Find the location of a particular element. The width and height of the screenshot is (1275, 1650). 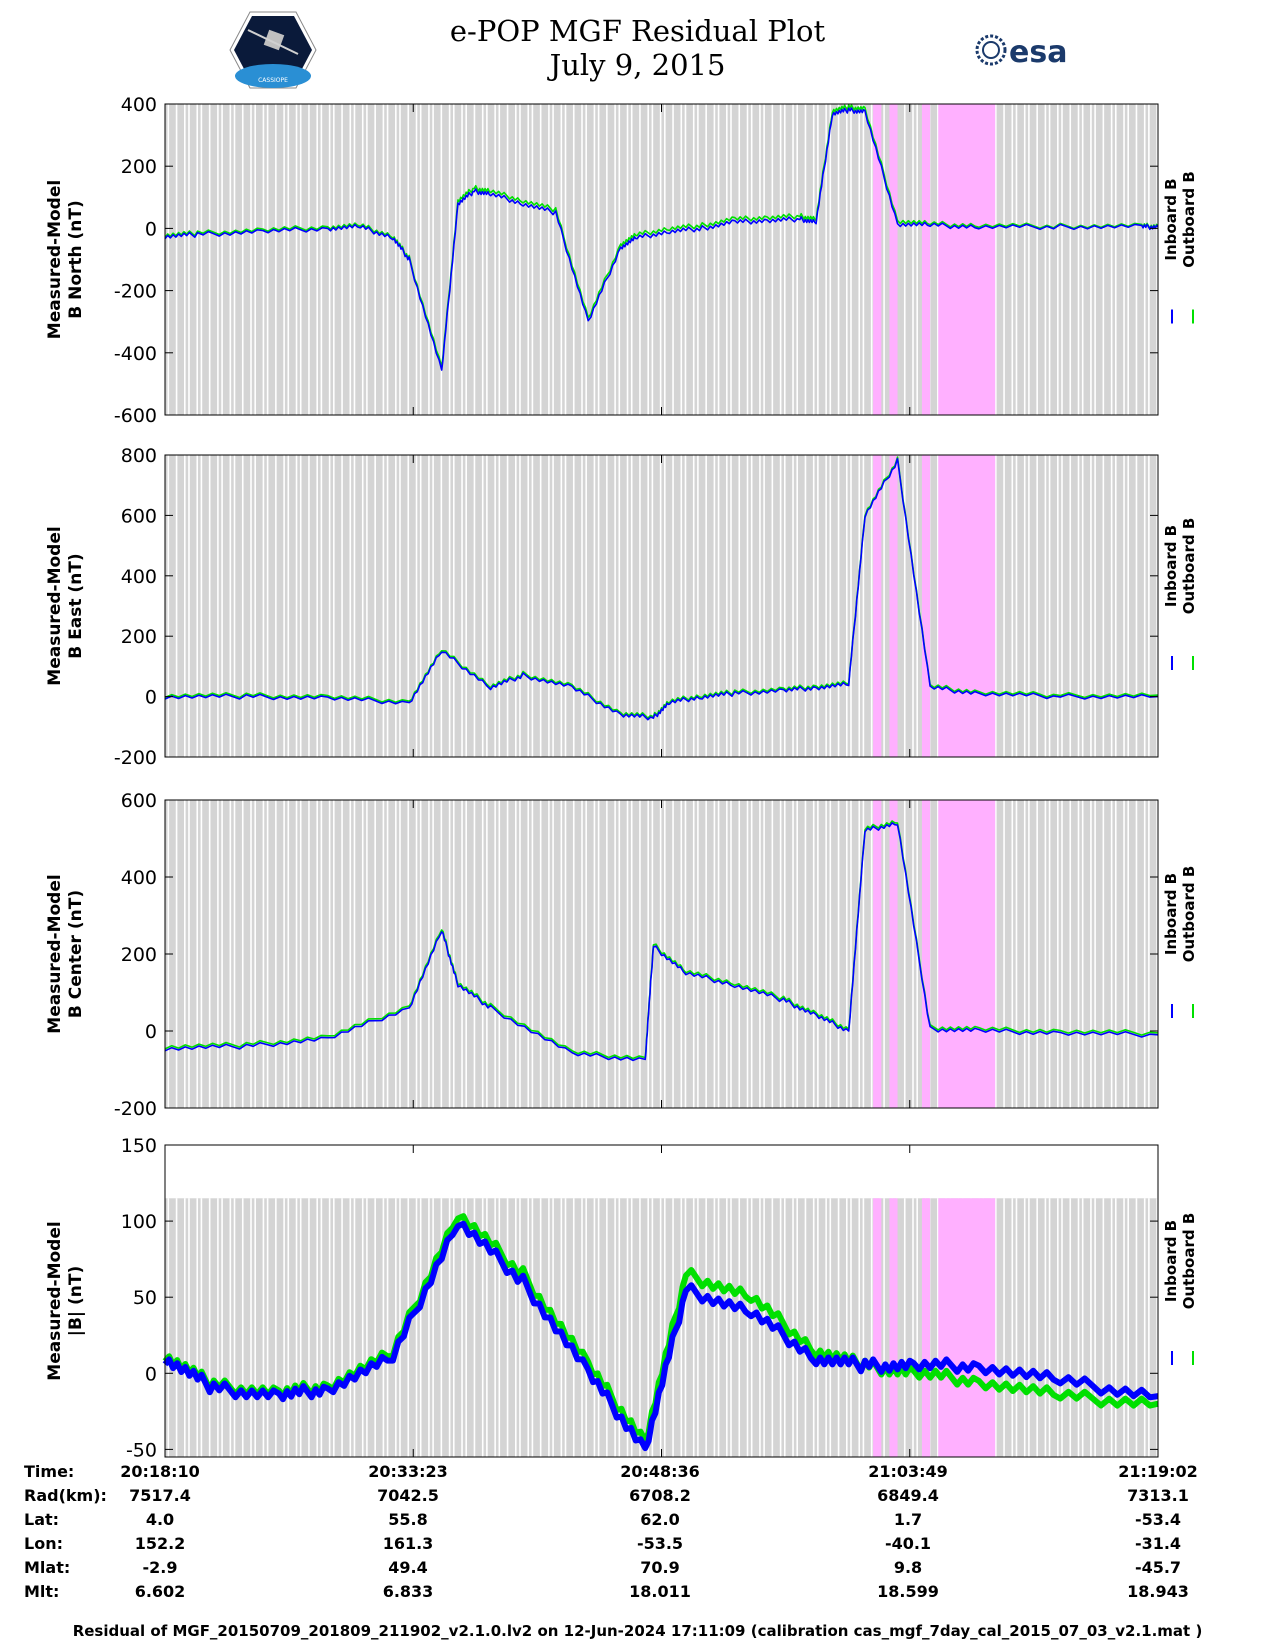

info-cell: 21:03:49 is located at coordinates (908, 1471).